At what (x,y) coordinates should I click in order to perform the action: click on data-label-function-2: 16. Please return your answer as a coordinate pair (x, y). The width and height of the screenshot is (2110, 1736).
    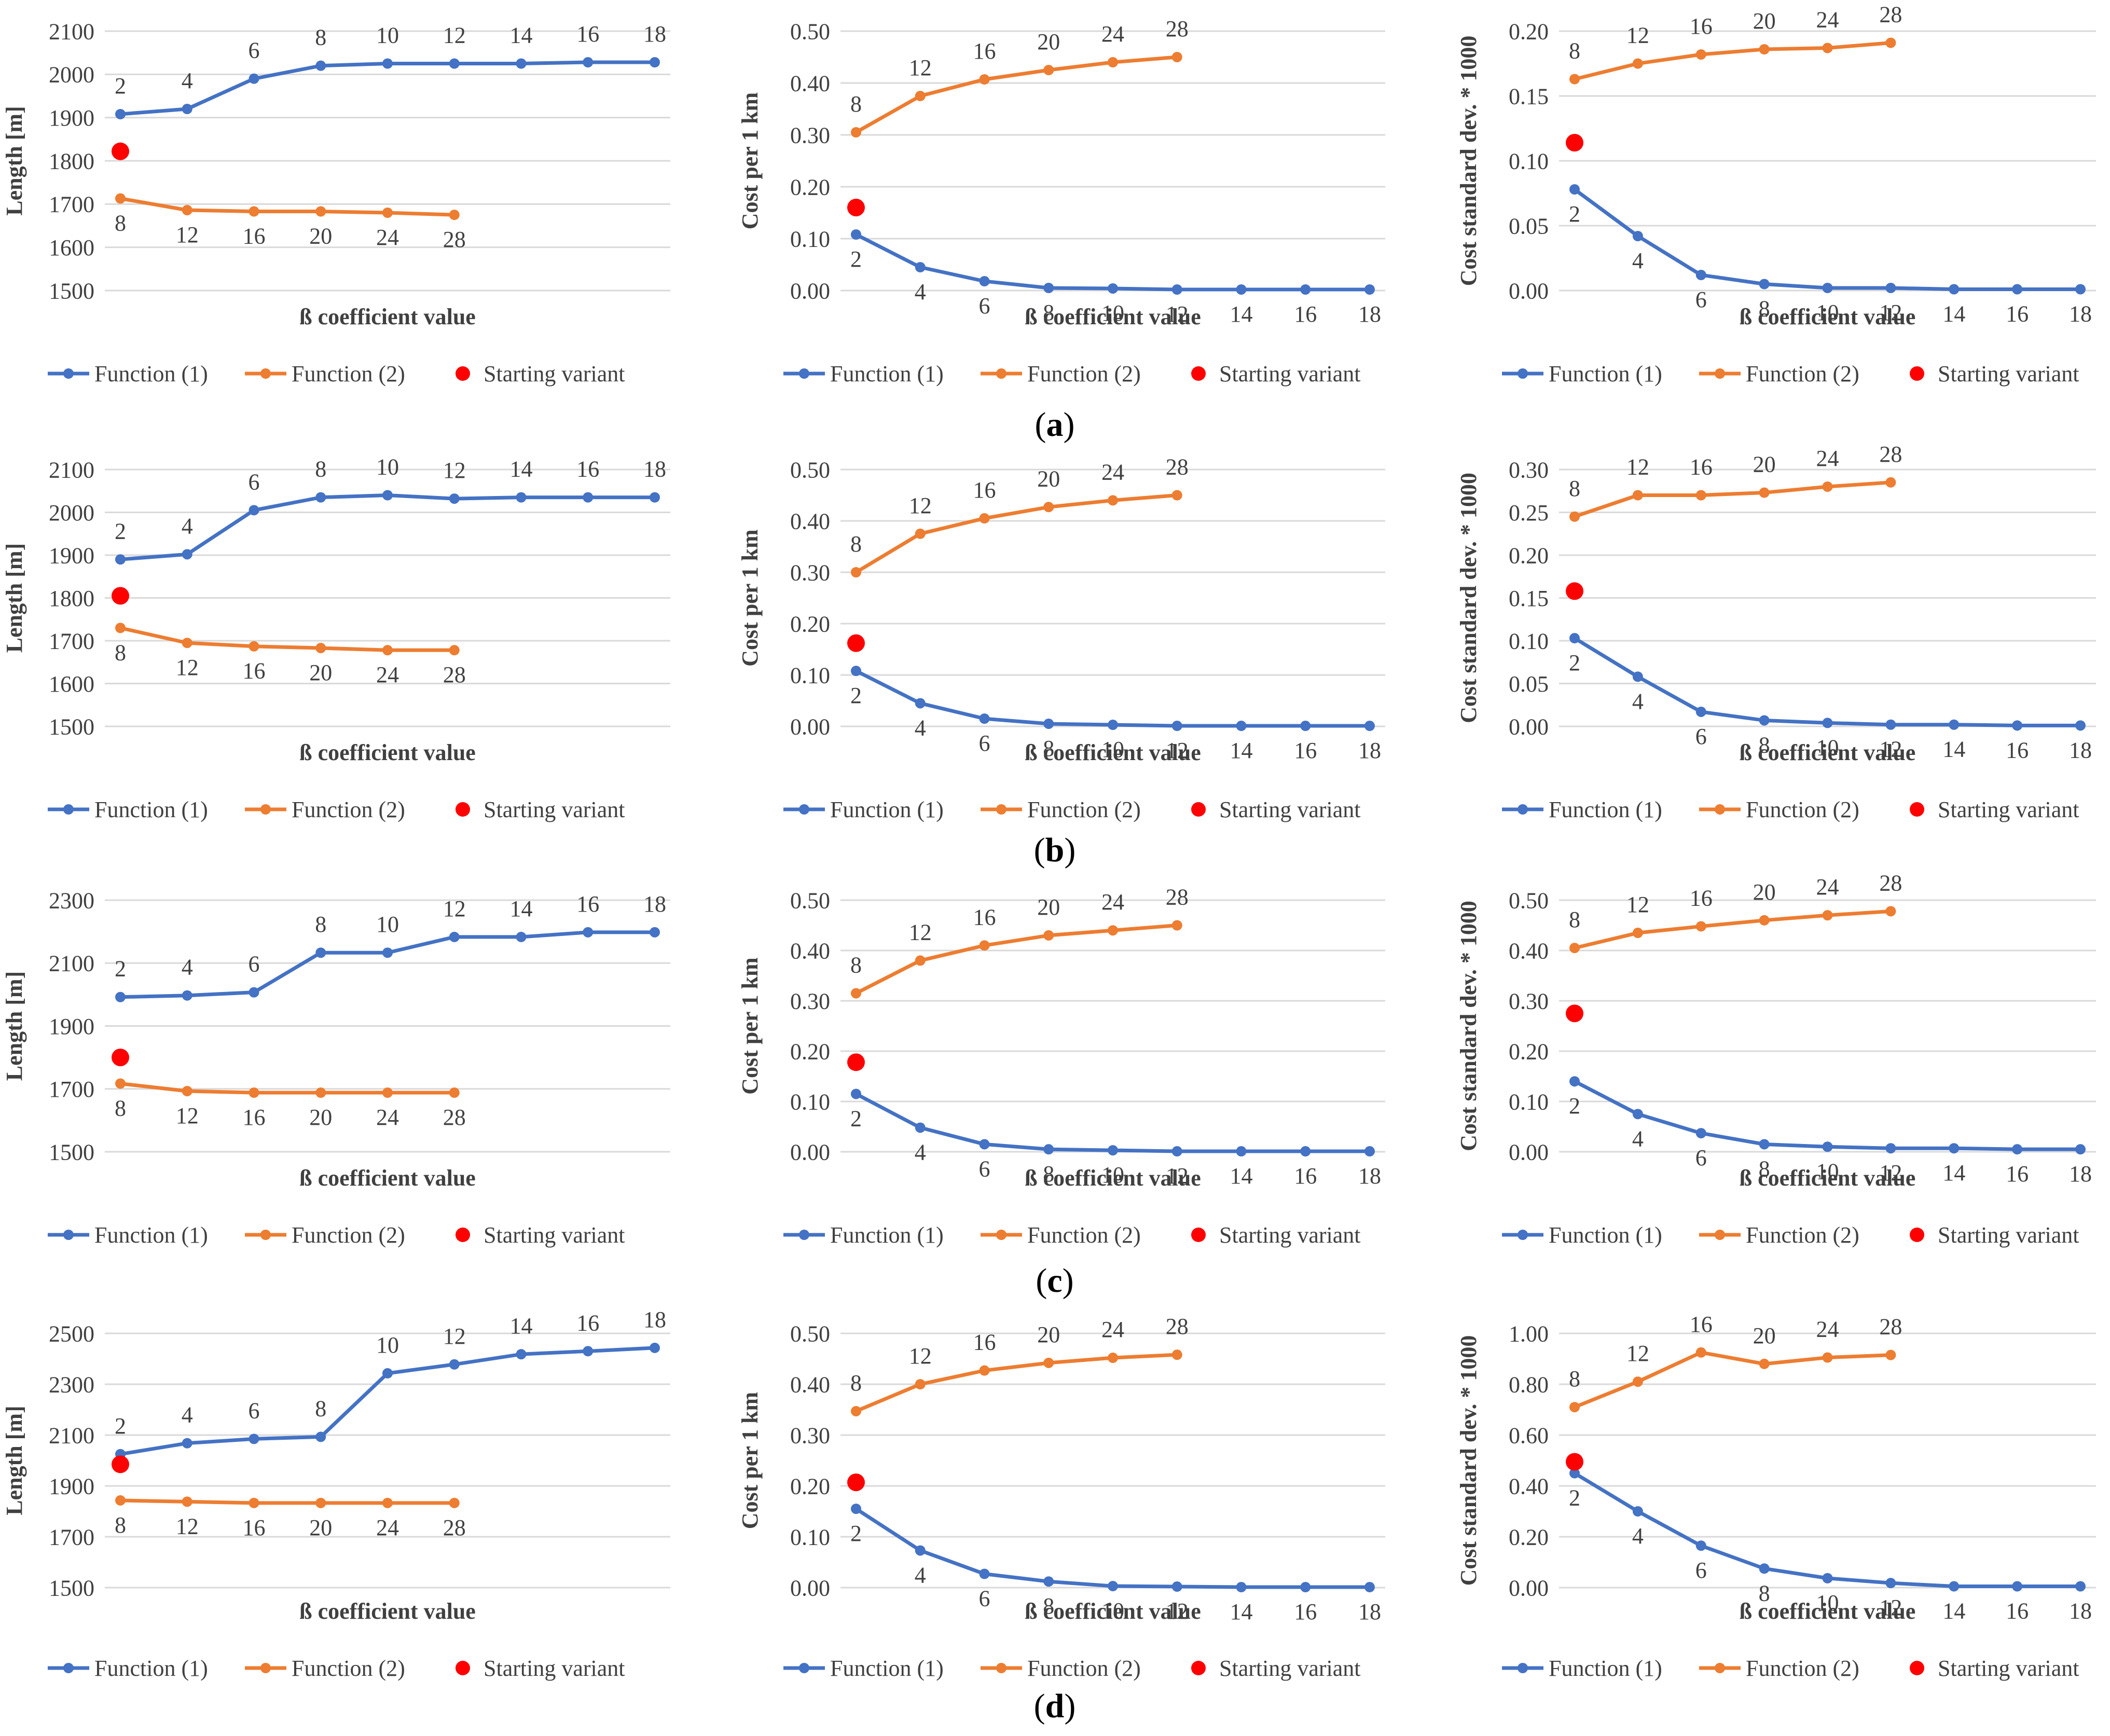
    Looking at the image, I should click on (984, 1342).